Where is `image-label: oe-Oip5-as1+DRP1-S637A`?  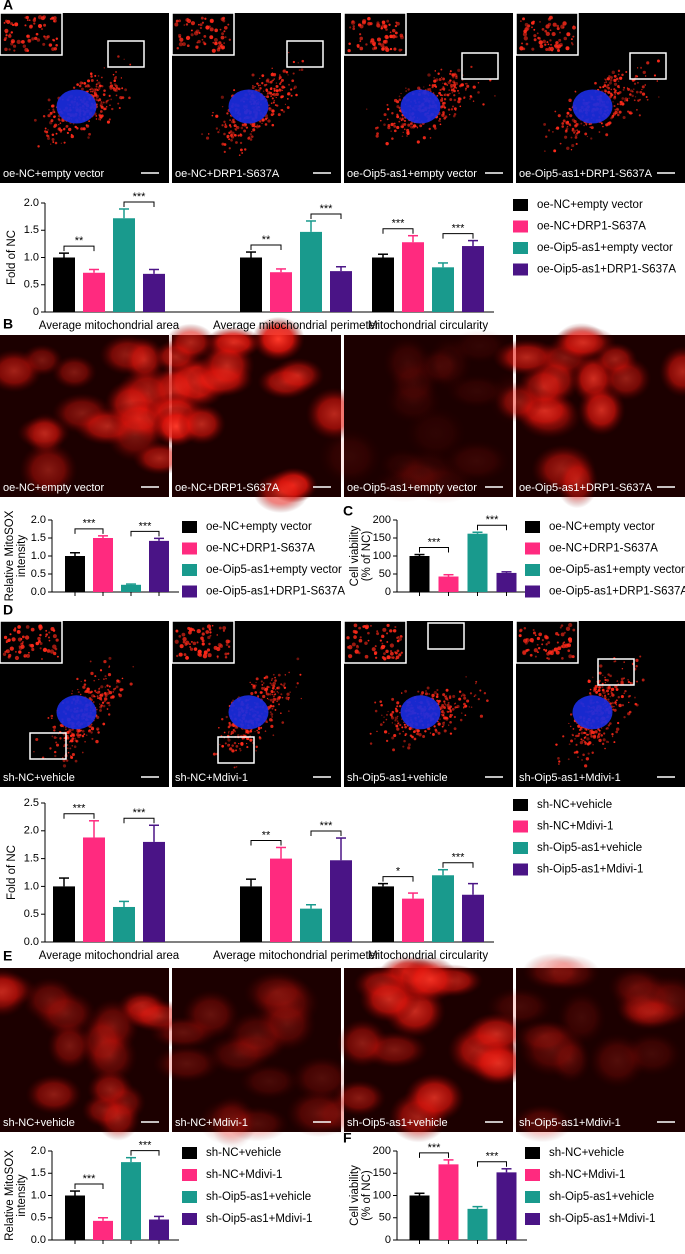 image-label: oe-Oip5-as1+DRP1-S637A is located at coordinates (586, 488).